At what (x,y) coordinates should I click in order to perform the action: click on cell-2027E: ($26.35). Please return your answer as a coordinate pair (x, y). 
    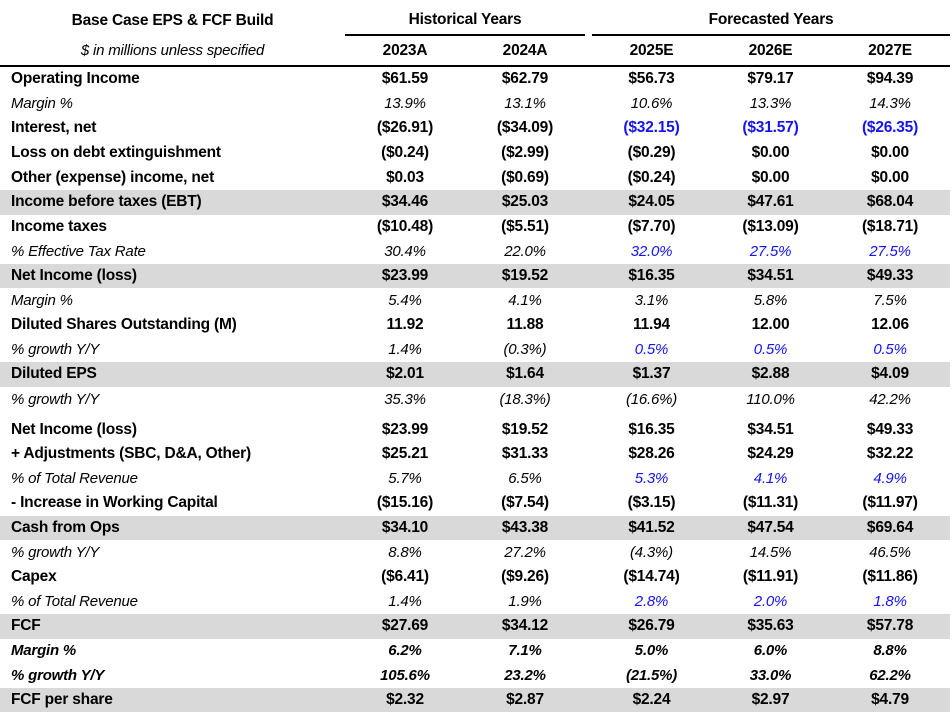
    Looking at the image, I should click on (890, 128).